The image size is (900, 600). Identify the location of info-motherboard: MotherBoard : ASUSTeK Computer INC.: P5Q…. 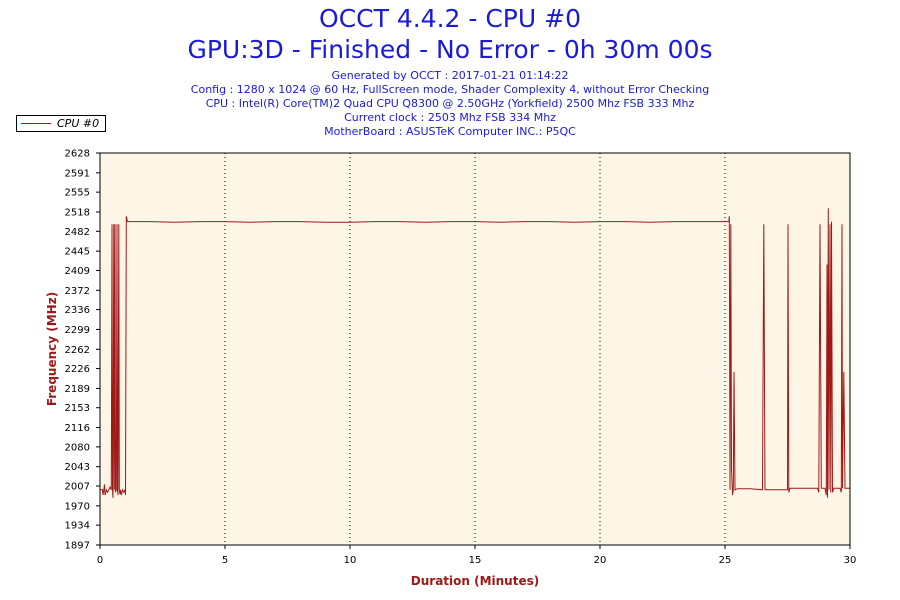
(450, 131).